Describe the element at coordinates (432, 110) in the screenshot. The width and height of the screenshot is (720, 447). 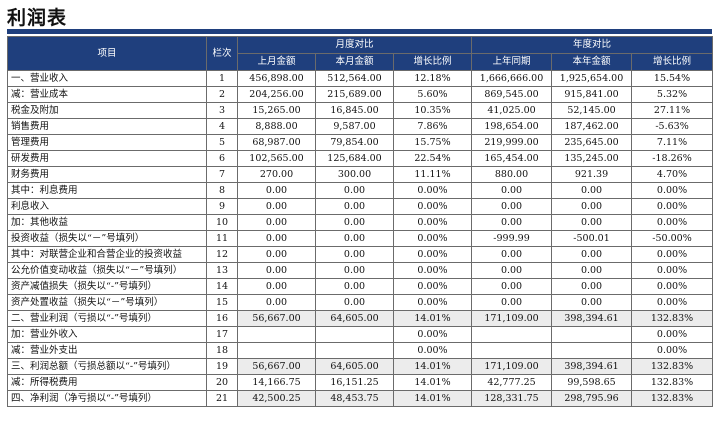
I see `cell-monthly-growth: 10.35%` at that location.